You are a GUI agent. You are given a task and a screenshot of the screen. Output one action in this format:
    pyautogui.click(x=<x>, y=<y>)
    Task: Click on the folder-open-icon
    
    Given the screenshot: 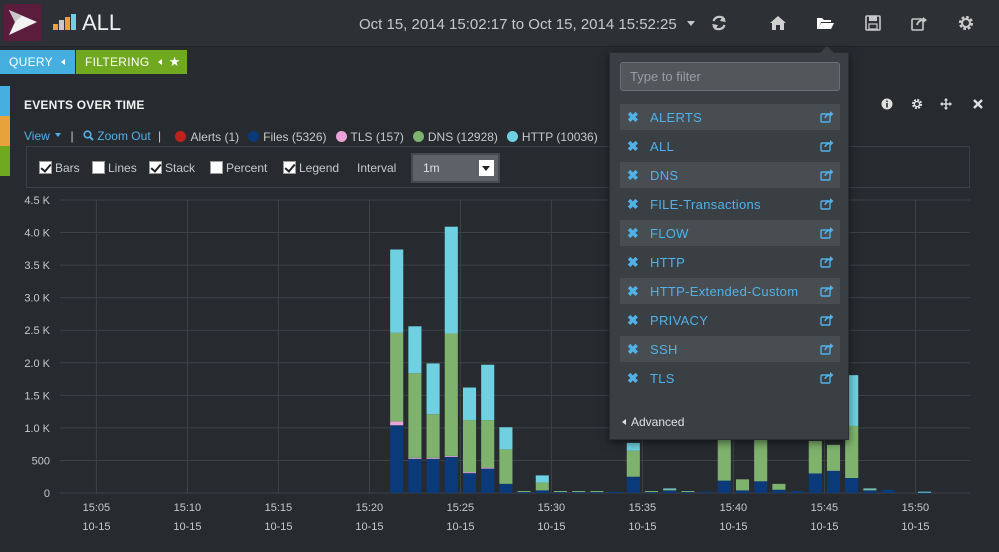 What is the action you would take?
    pyautogui.click(x=825, y=23)
    